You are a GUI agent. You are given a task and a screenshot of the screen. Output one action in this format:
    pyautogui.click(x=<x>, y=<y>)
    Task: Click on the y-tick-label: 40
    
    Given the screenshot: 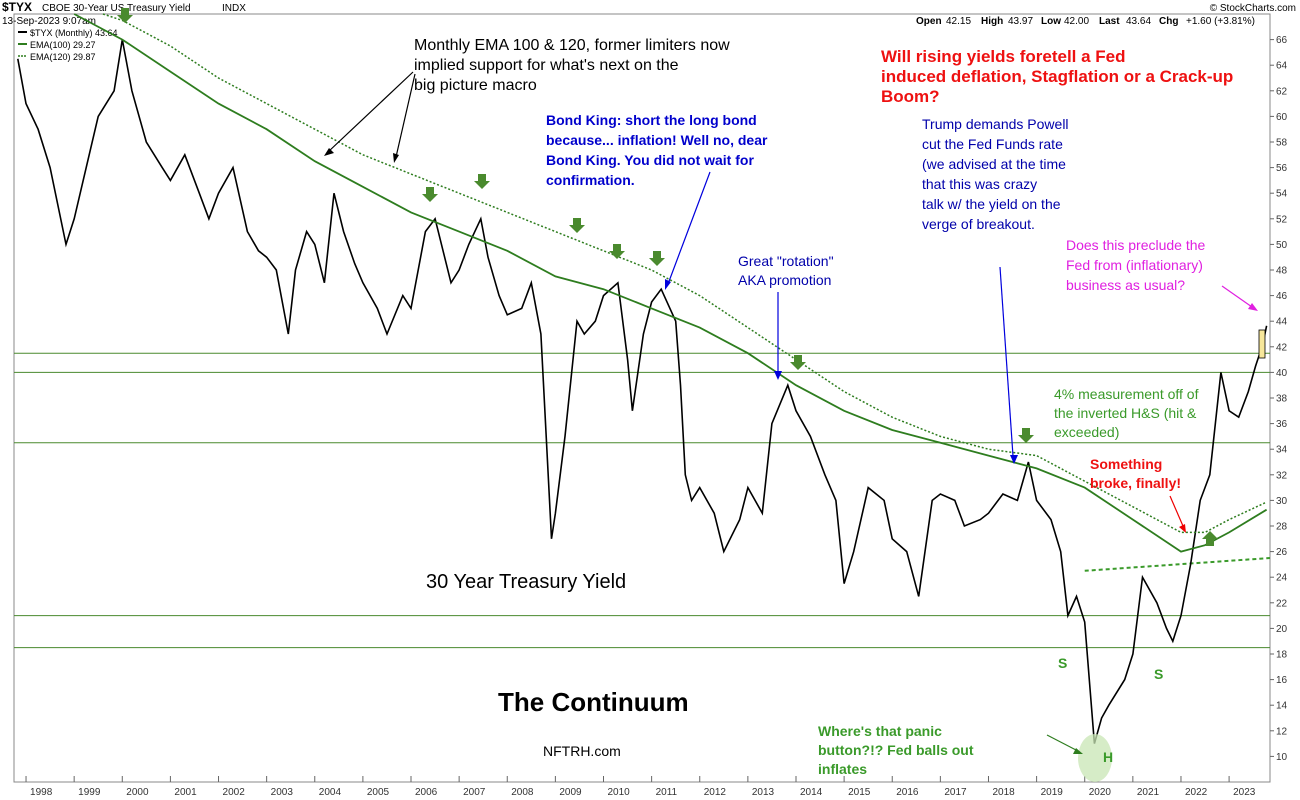 What is the action you would take?
    pyautogui.click(x=1282, y=373)
    